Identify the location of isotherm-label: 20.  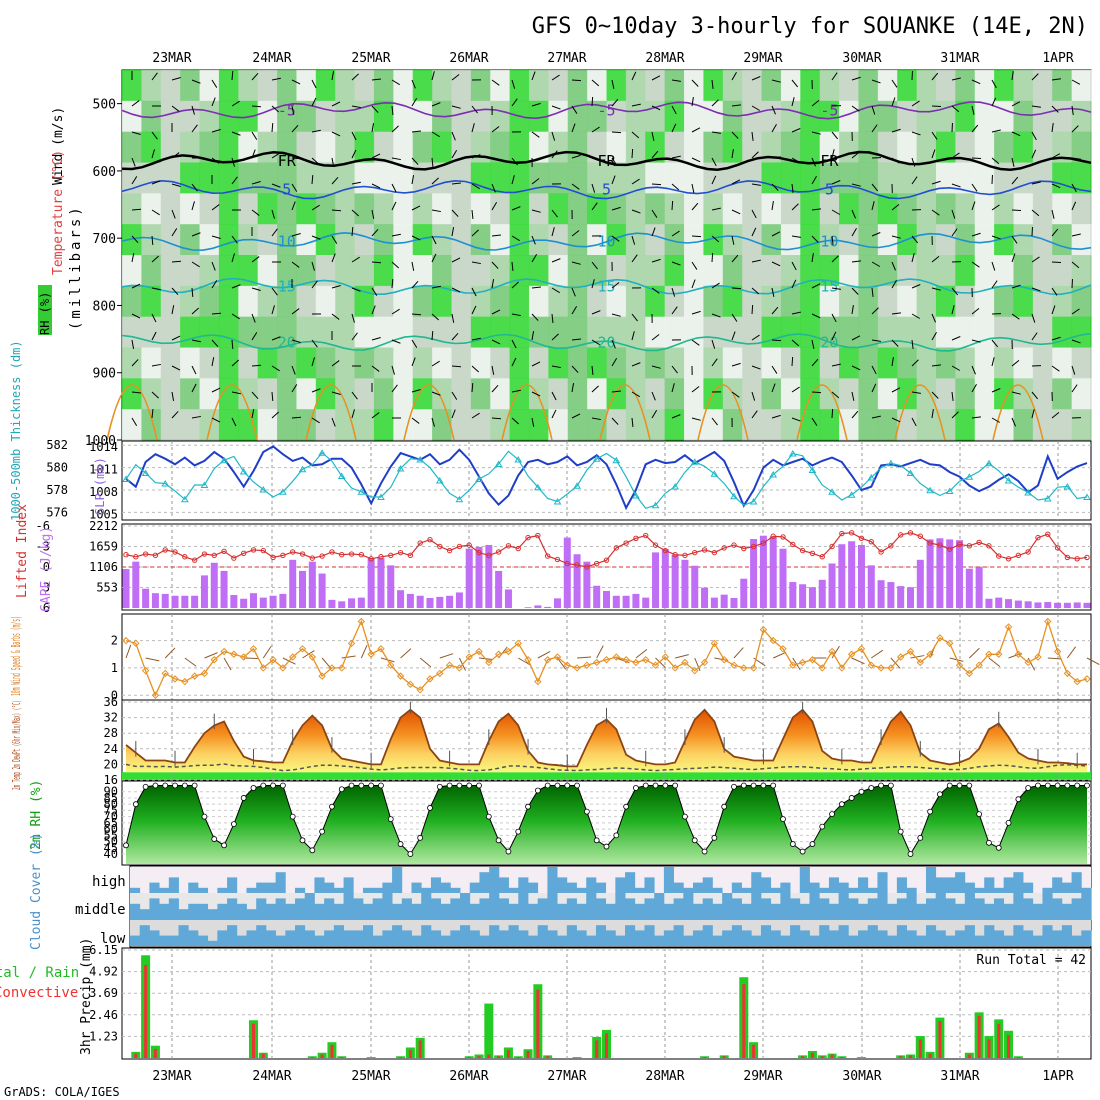
(606, 342).